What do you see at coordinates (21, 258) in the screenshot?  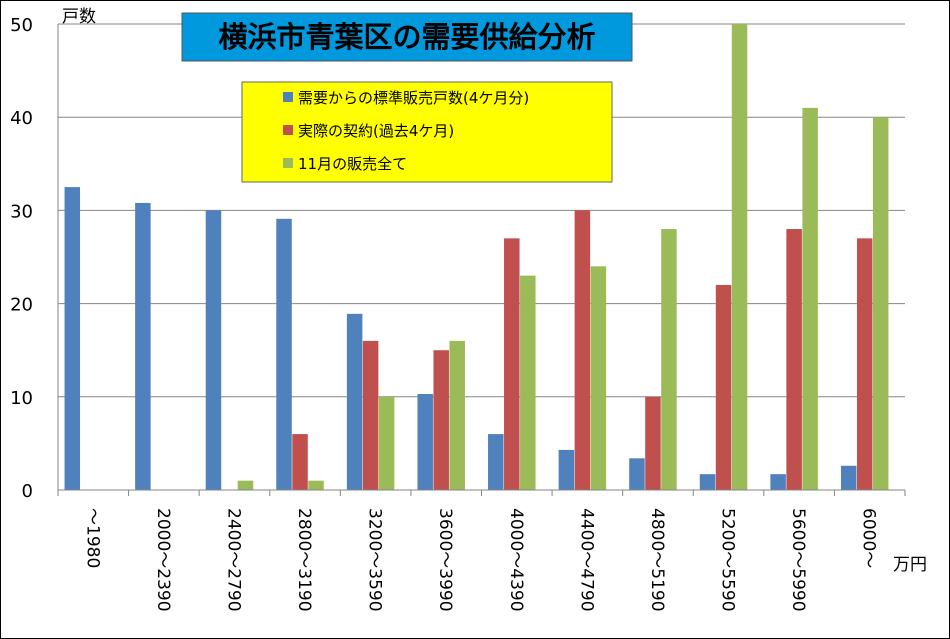 I see `y-tick-labels: 0 10 20 30 40 50` at bounding box center [21, 258].